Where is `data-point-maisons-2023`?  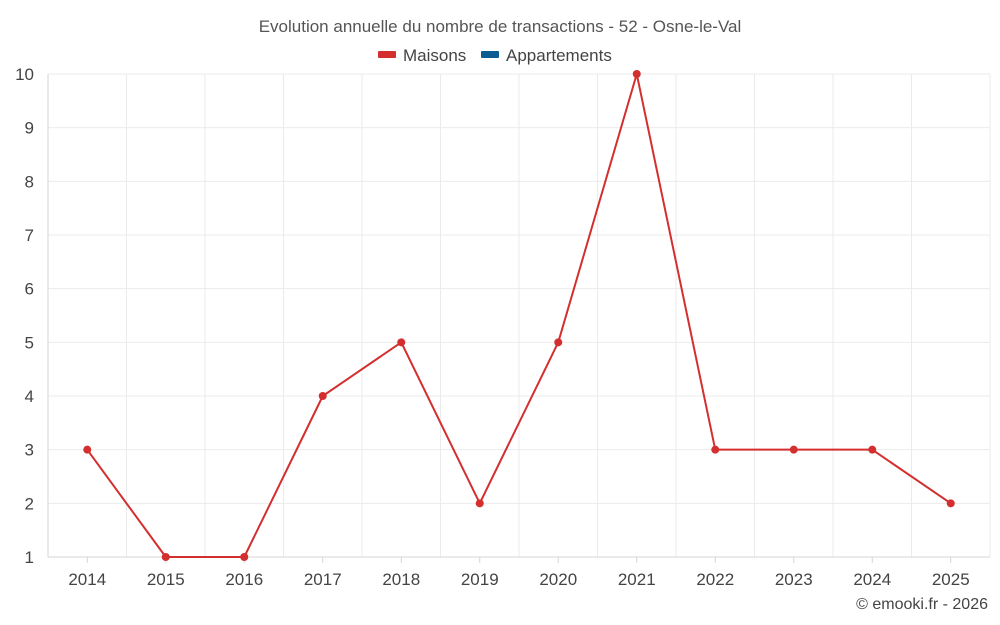 data-point-maisons-2023 is located at coordinates (793, 449).